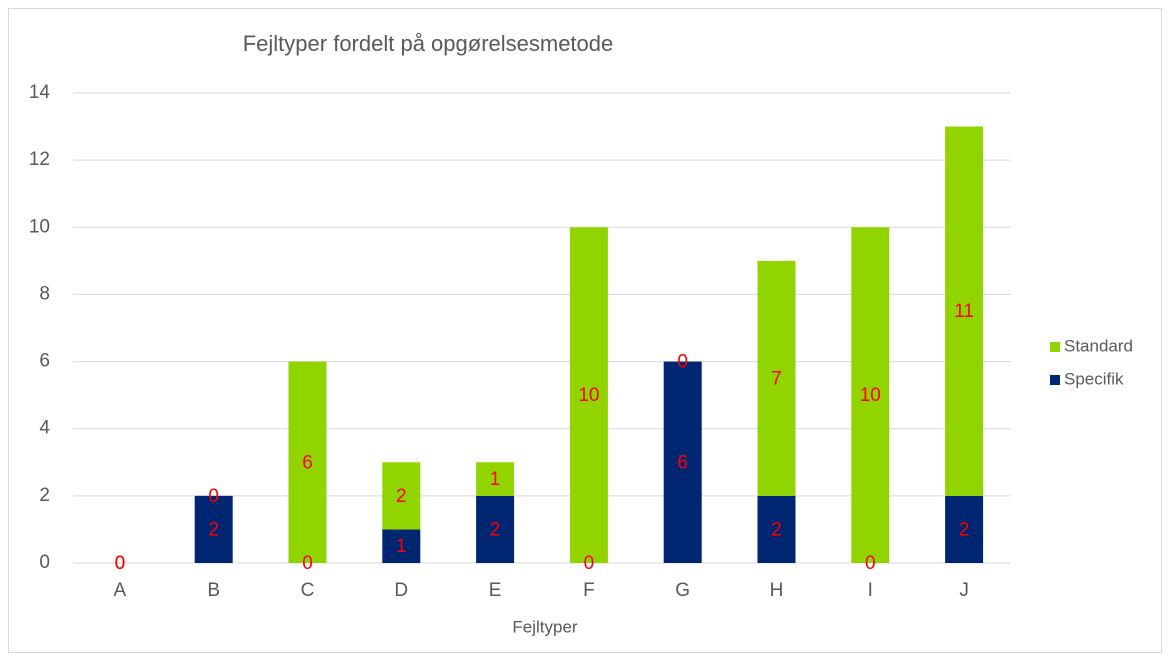  I want to click on y-tick-label: 8, so click(44, 293).